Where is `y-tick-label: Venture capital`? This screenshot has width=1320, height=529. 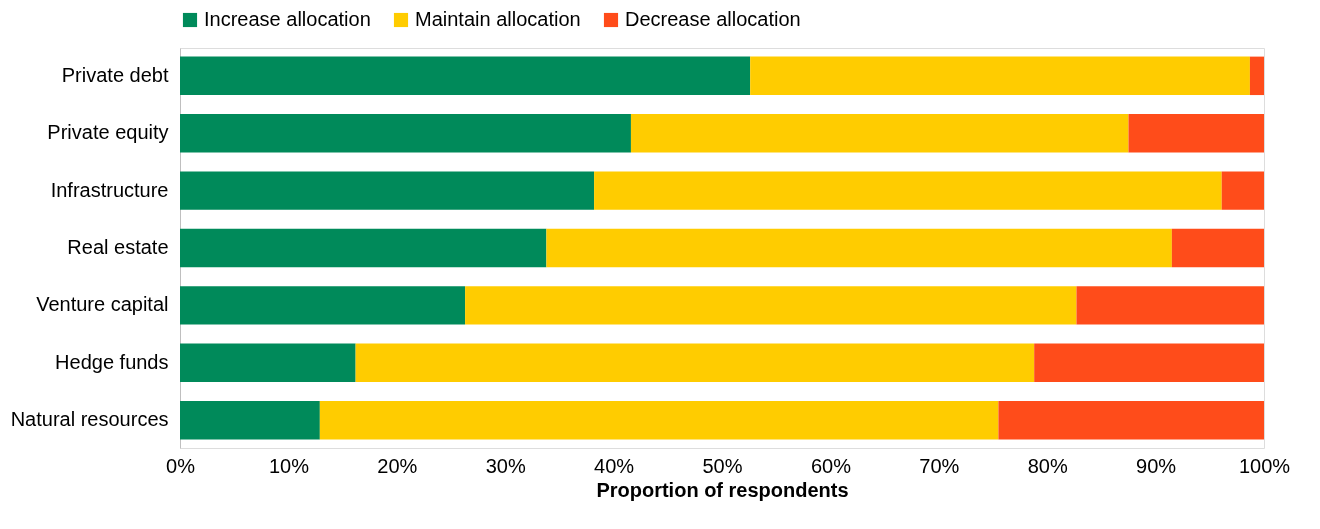
y-tick-label: Venture capital is located at coordinates (102, 304).